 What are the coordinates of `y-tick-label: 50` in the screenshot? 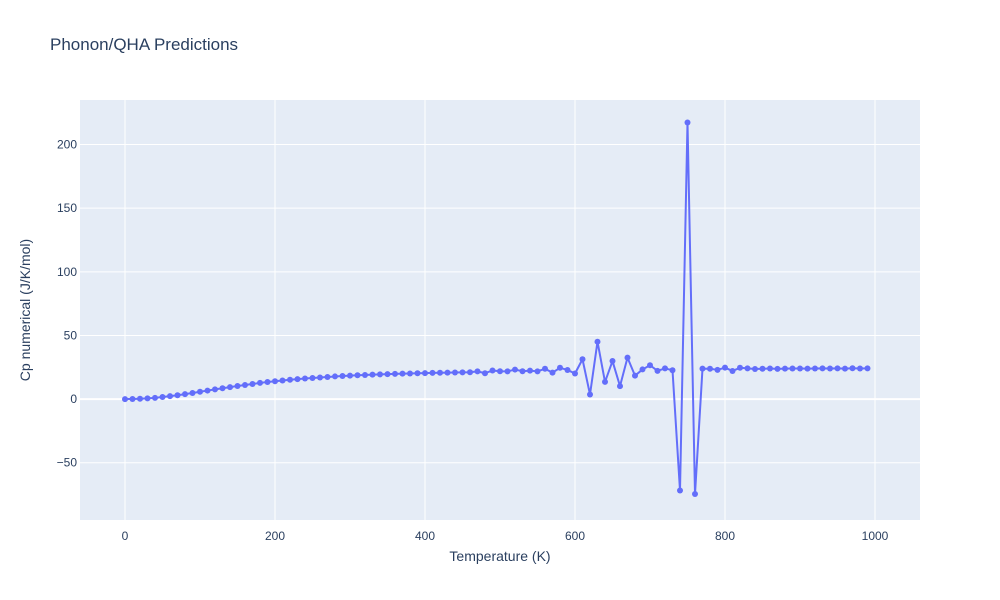 It's located at (71, 335).